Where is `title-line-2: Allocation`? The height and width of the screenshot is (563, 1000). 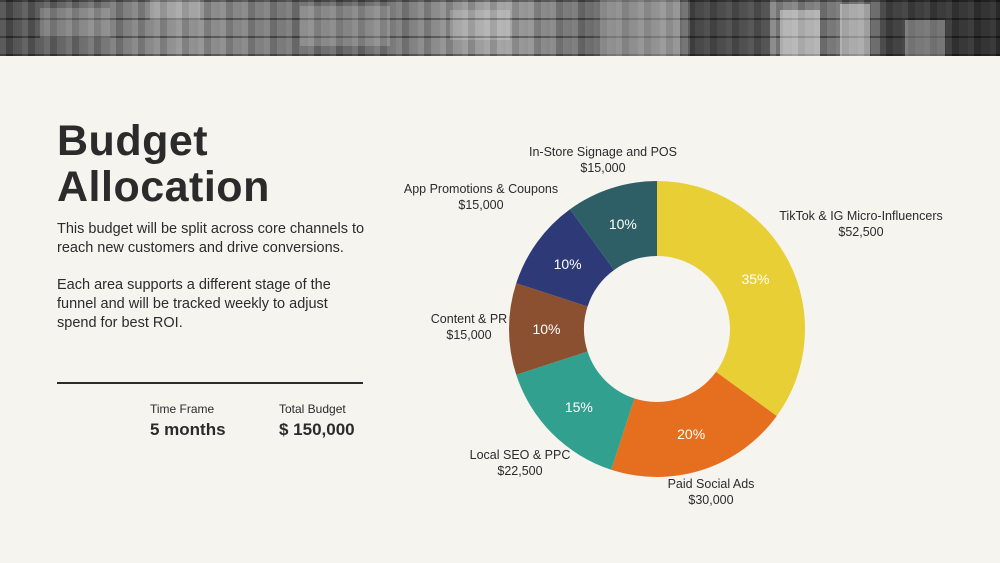
title-line-2: Allocation is located at coordinates (163, 187).